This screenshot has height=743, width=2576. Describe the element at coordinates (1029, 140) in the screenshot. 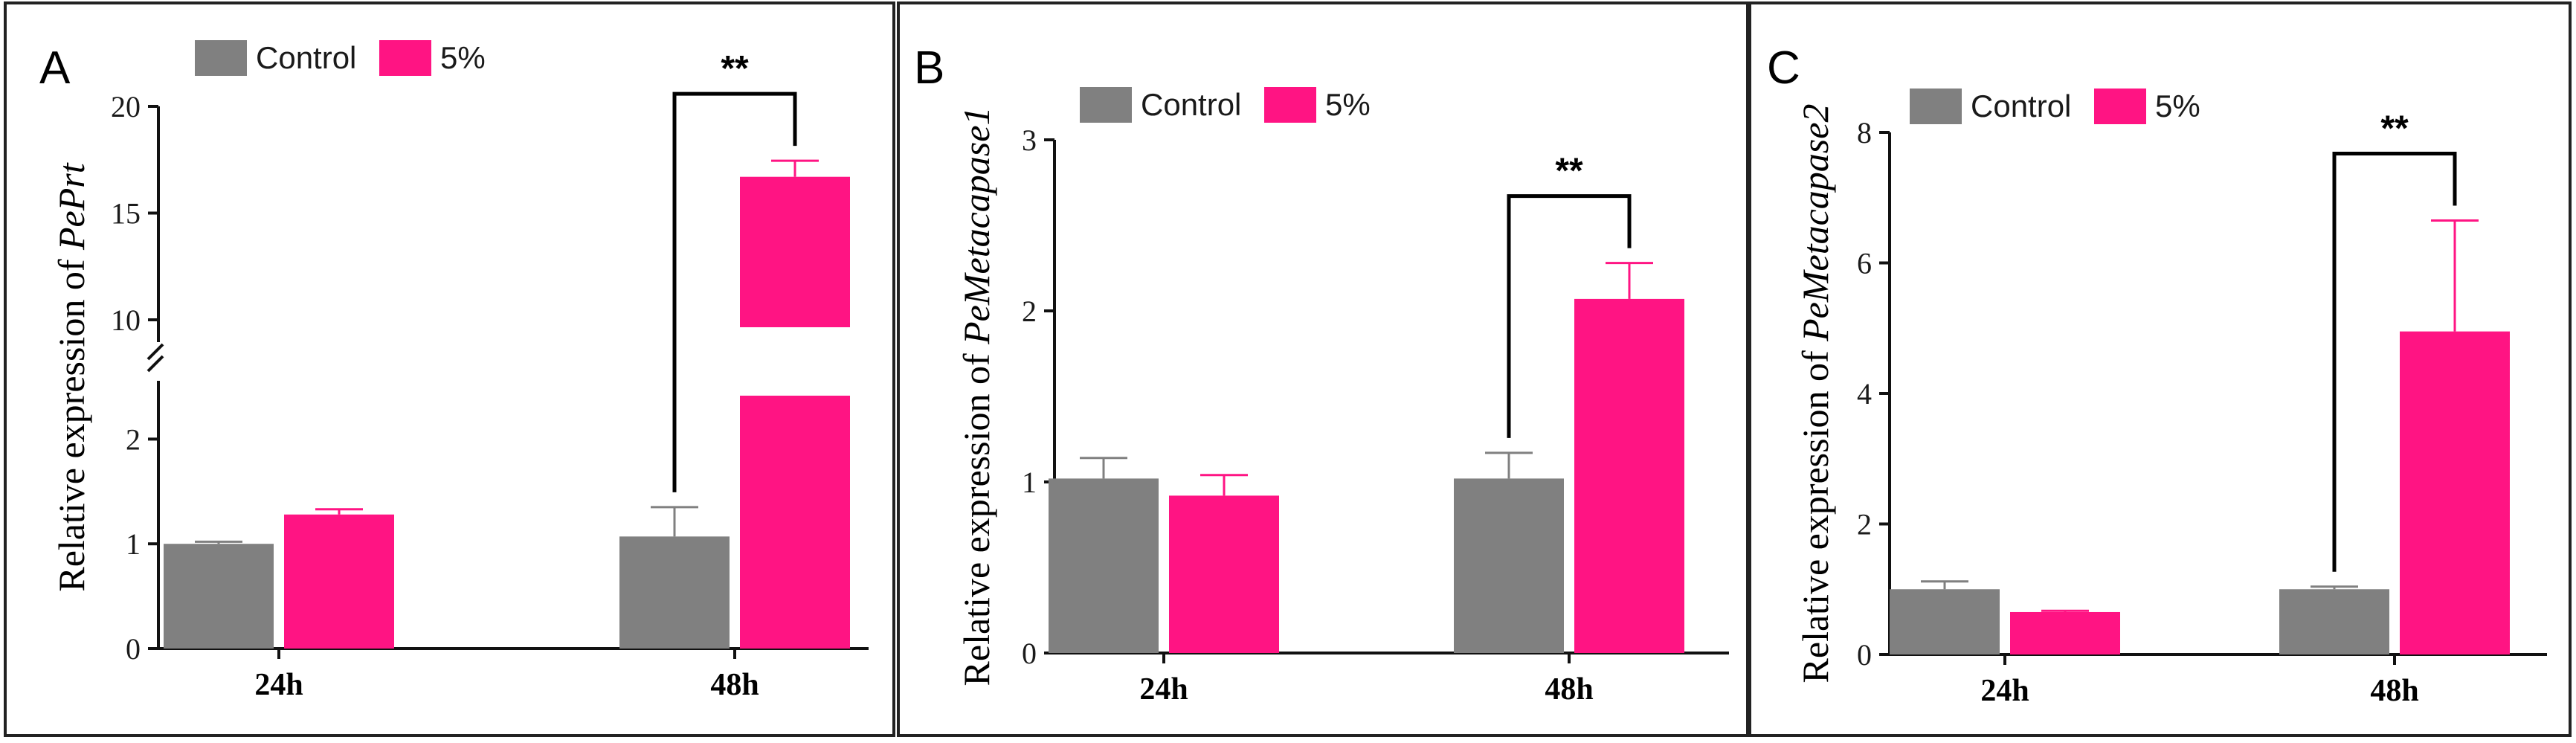

I see `y-tick-label: 3` at that location.